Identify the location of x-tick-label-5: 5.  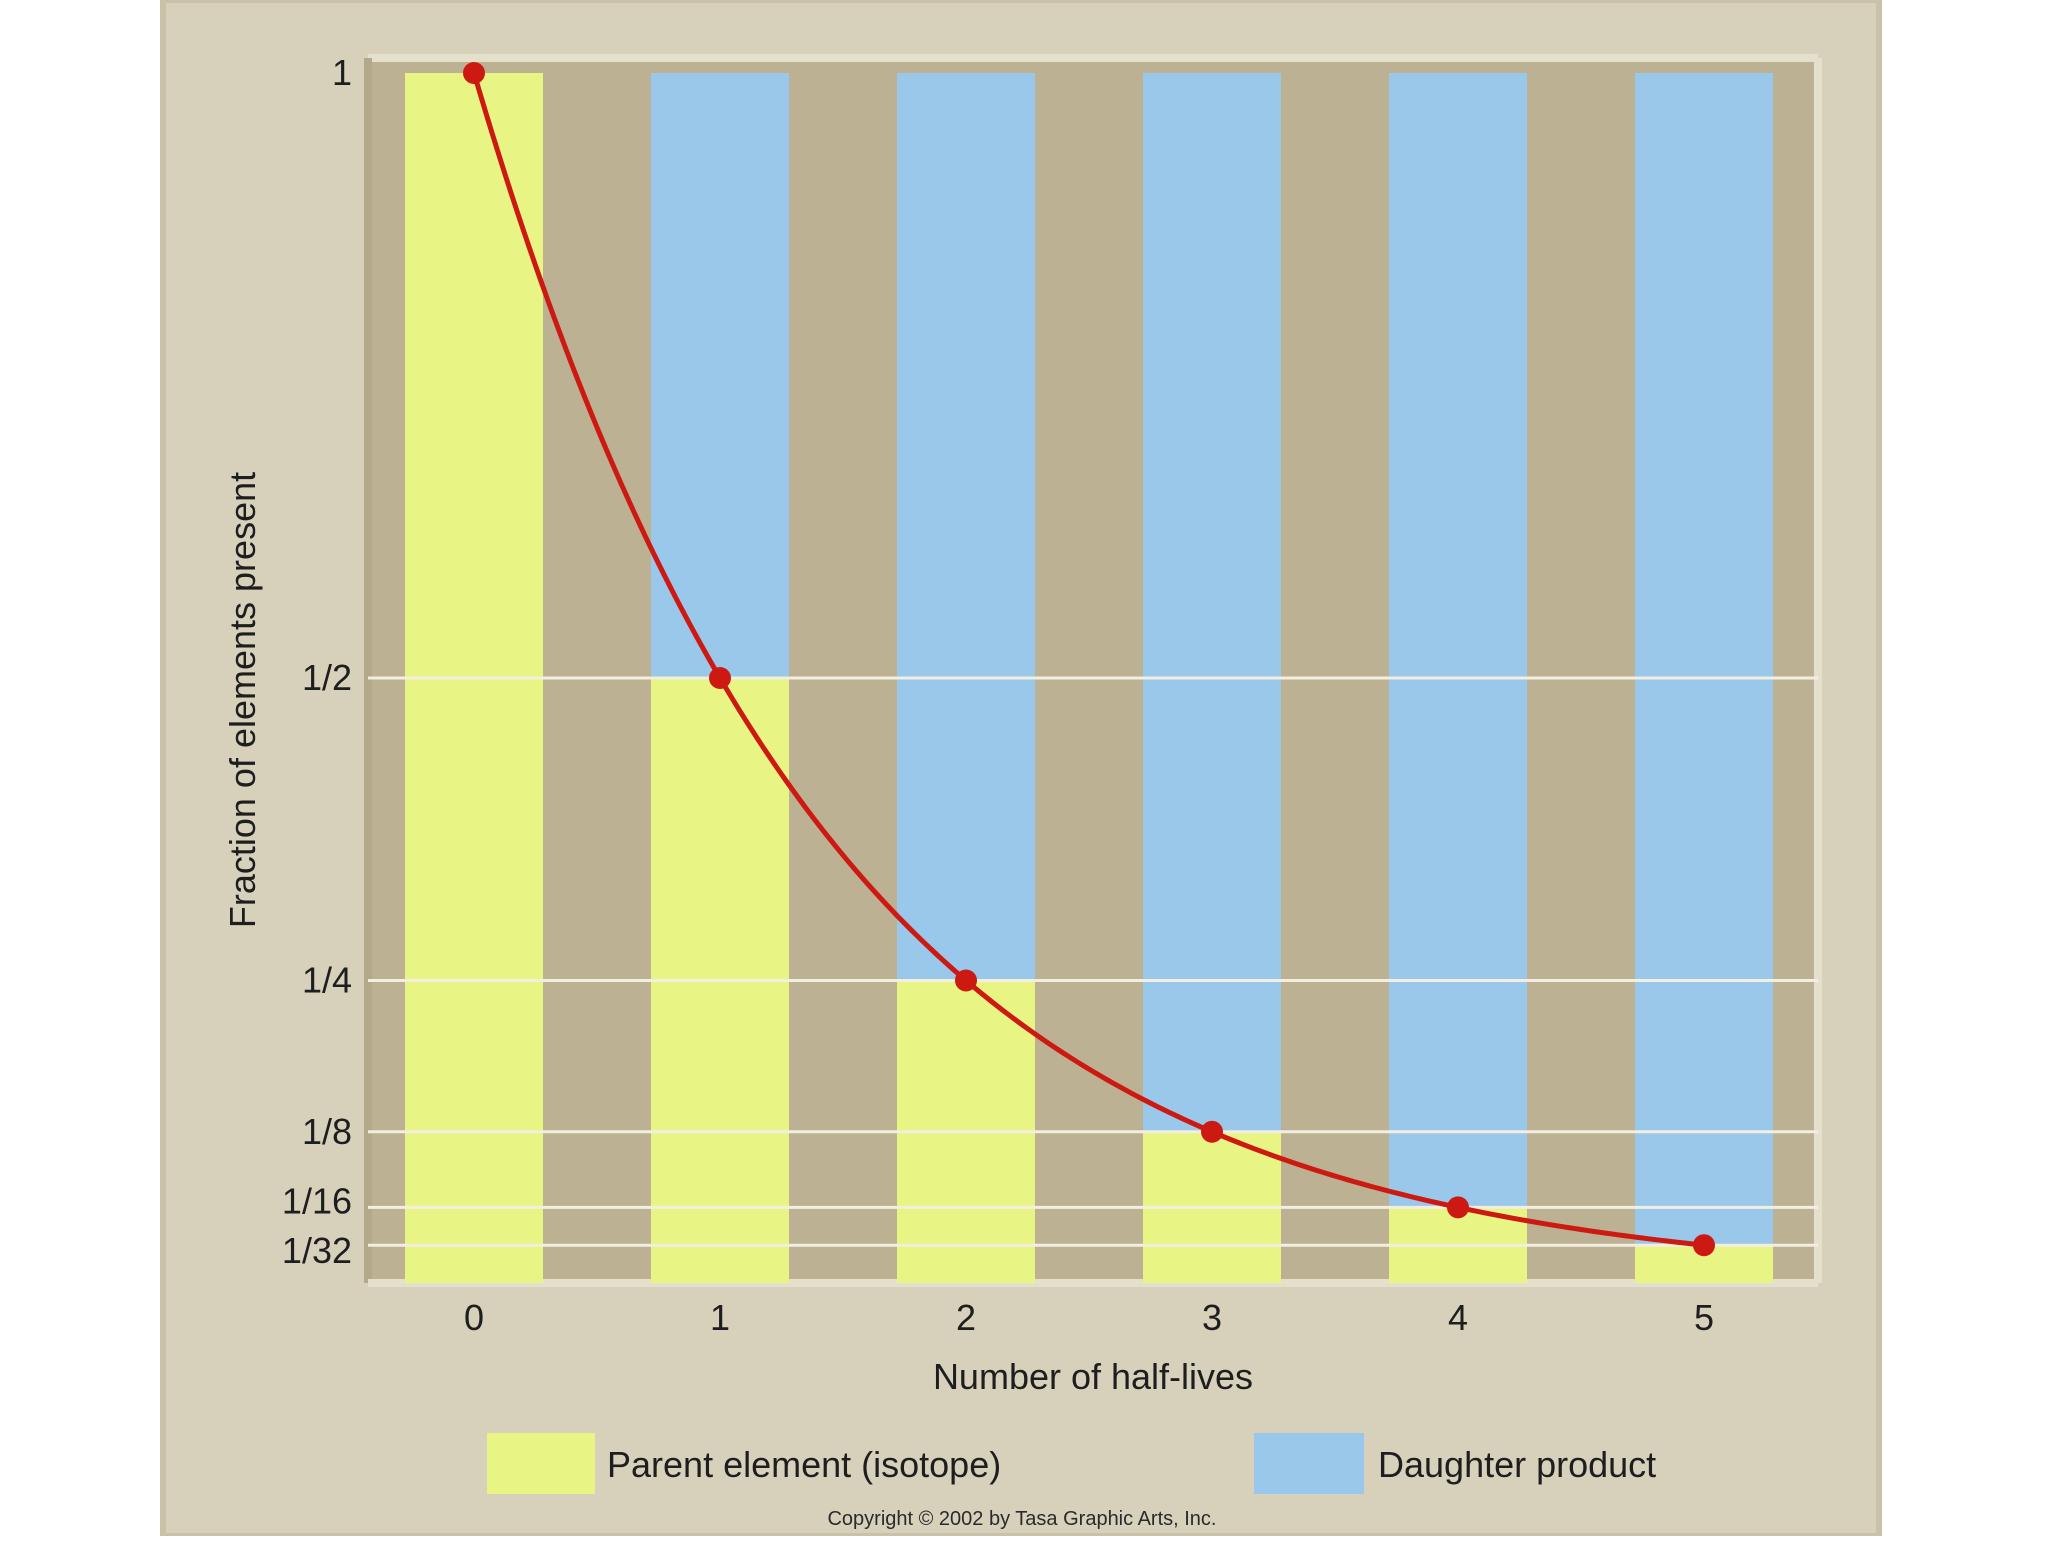
(1704, 1317).